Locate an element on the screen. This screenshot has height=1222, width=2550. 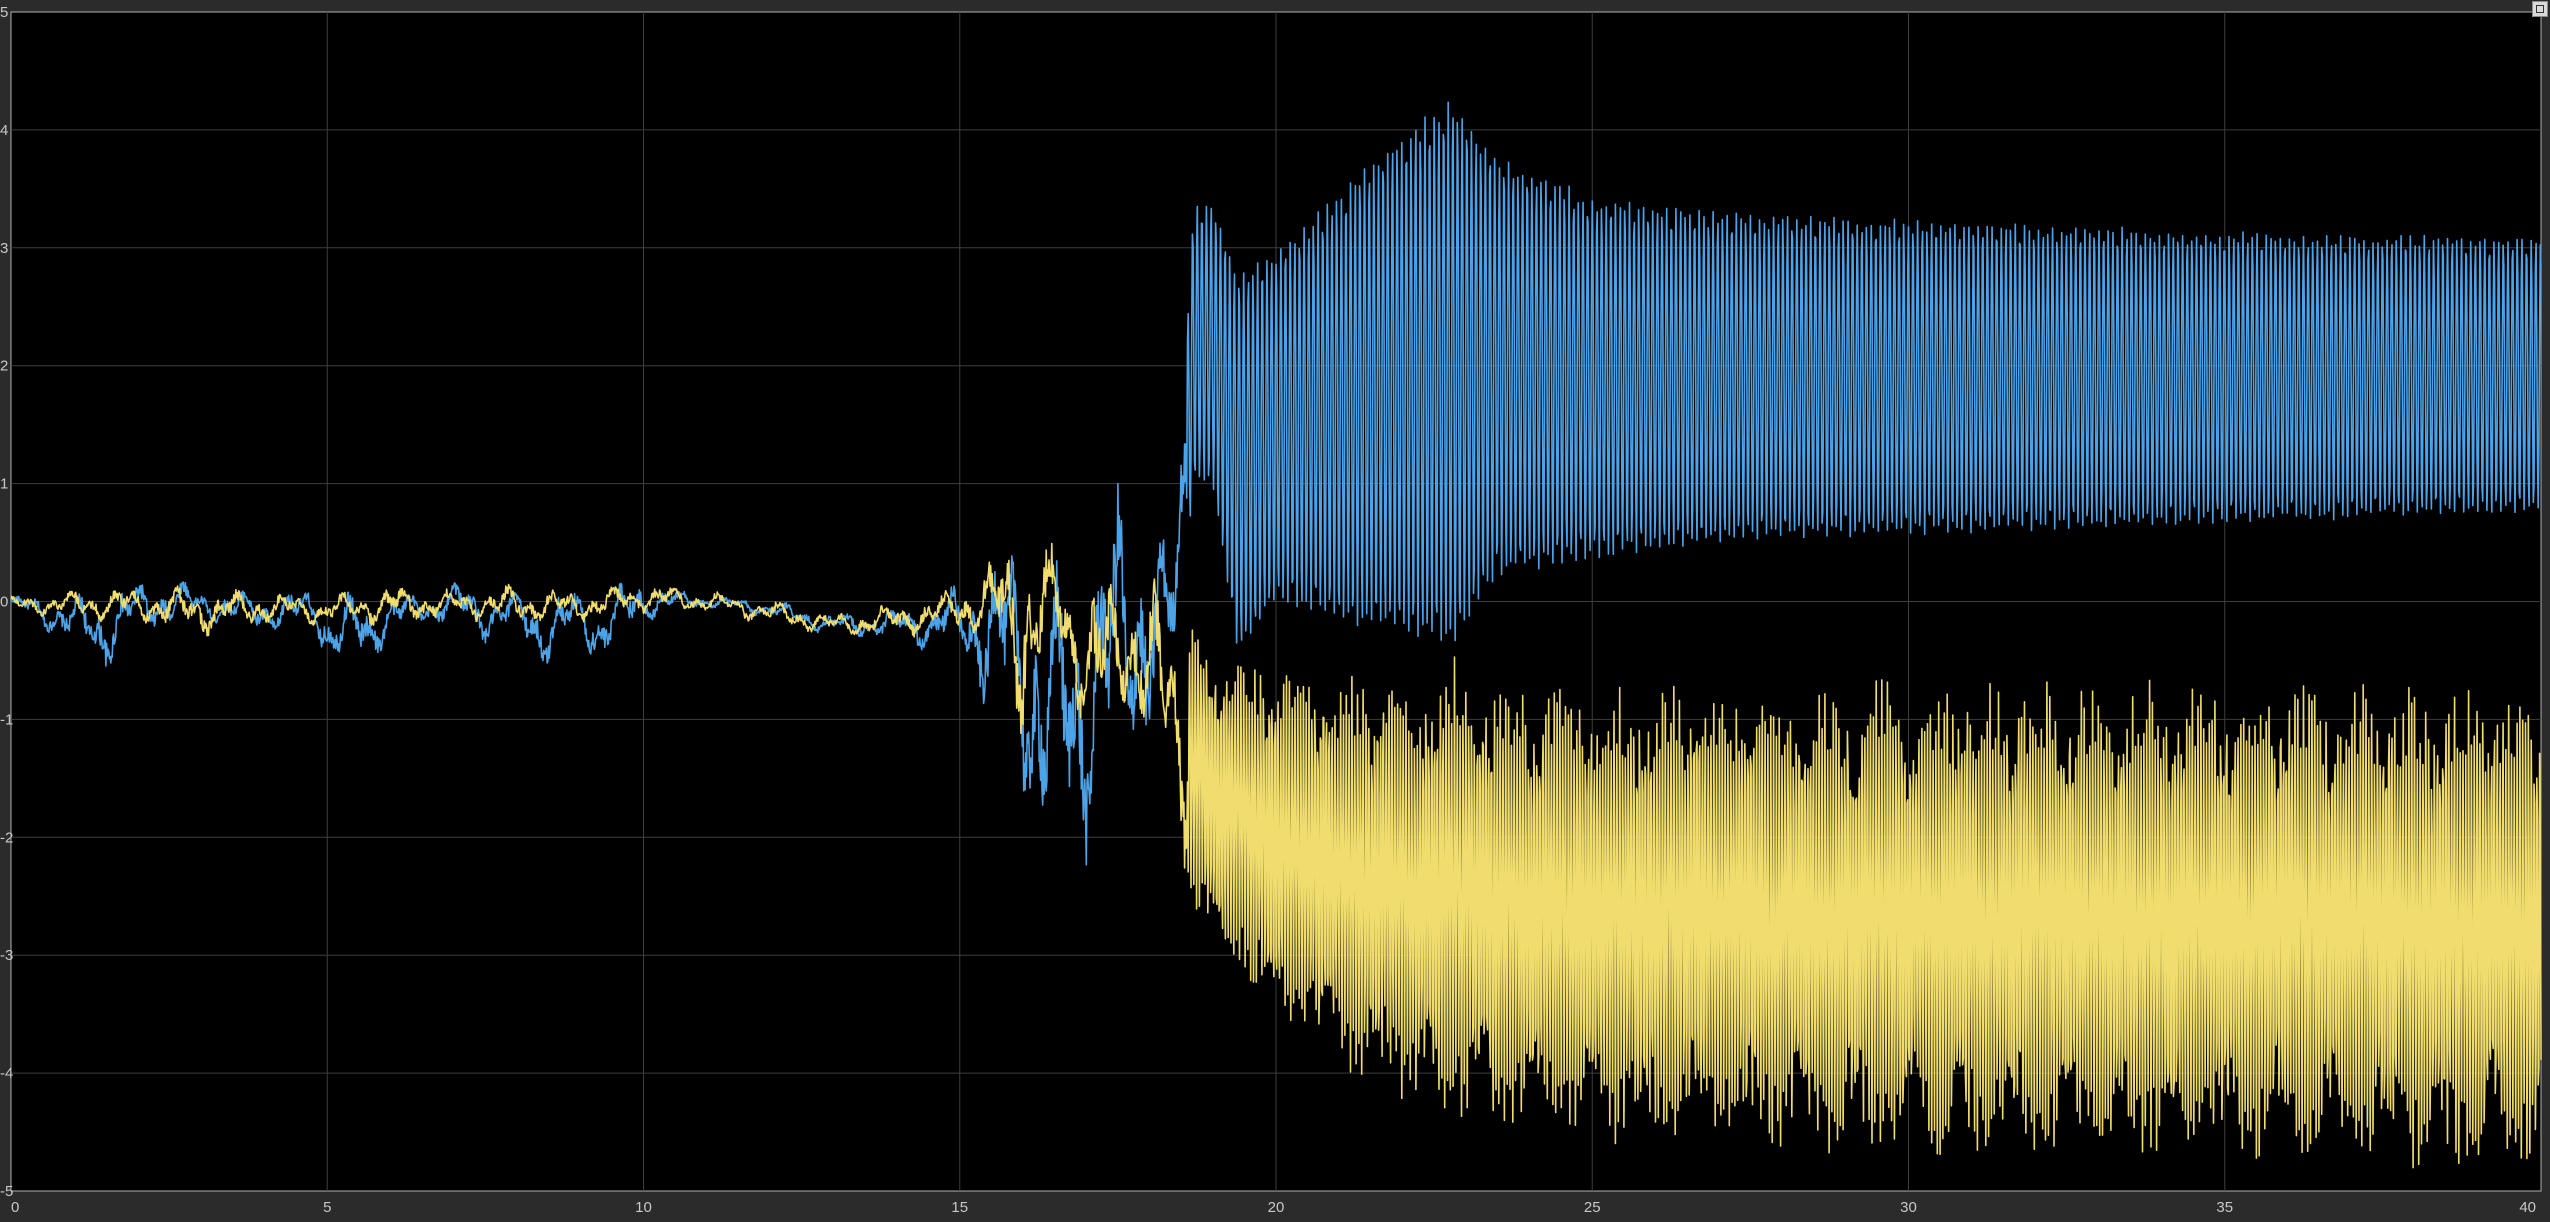
maximize-button is located at coordinates (2540, 9).